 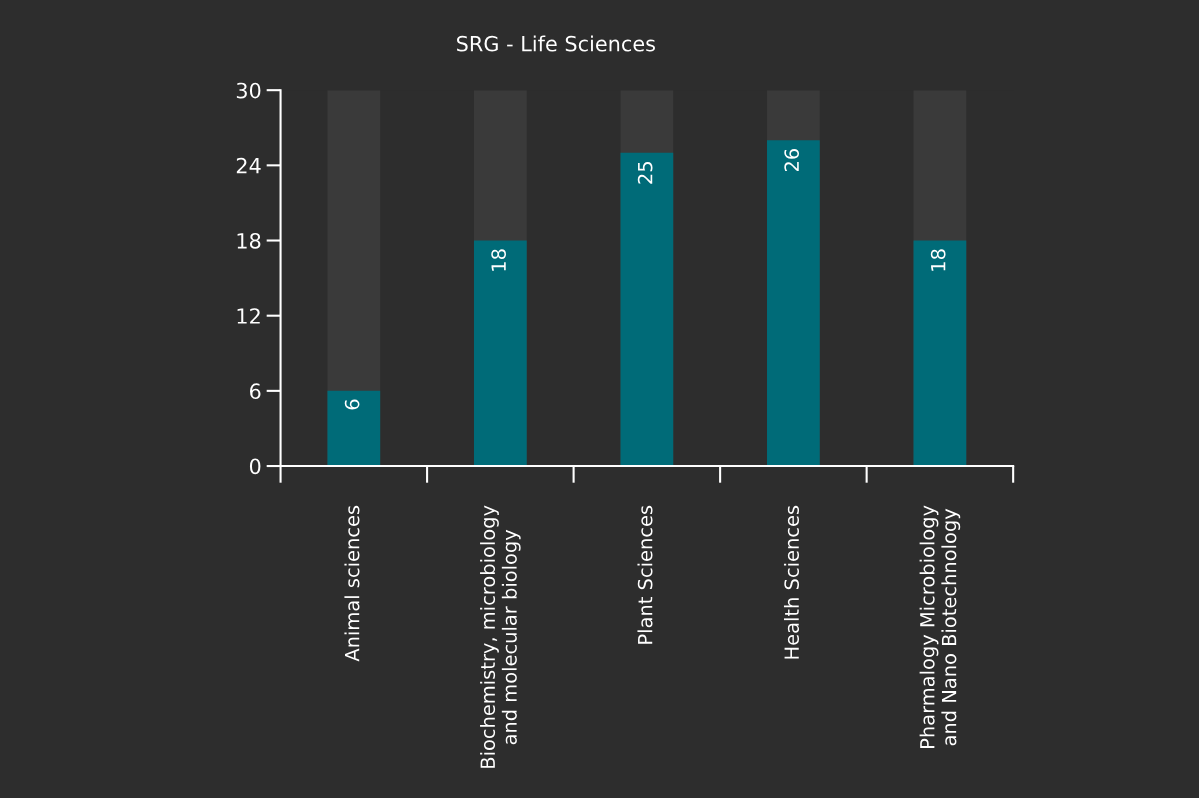 What do you see at coordinates (792, 160) in the screenshot?
I see `data-label: 26` at bounding box center [792, 160].